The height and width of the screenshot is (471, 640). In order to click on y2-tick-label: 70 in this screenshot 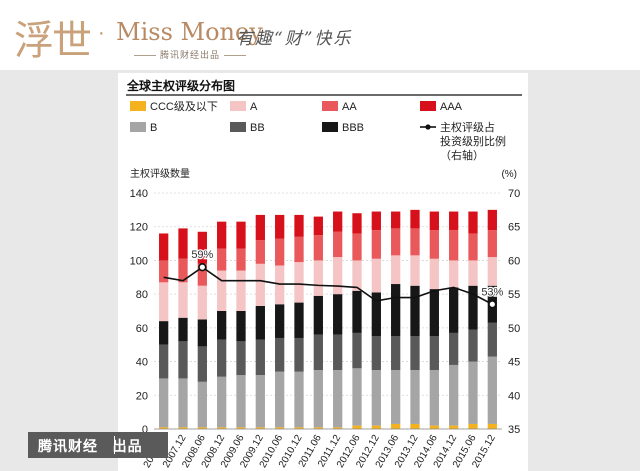, I will do `click(514, 194)`.